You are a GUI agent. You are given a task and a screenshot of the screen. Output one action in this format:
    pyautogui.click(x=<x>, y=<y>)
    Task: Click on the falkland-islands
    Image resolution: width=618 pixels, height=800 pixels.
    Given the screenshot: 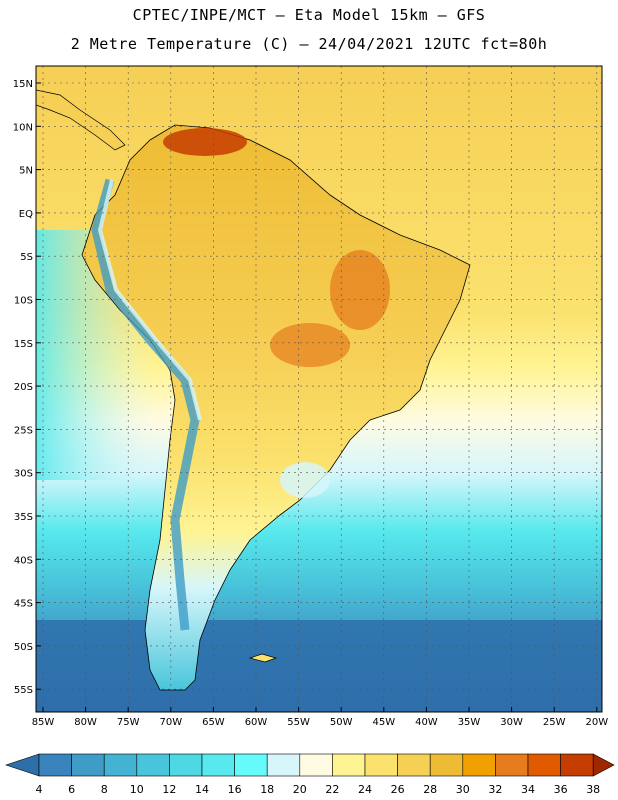 What is the action you would take?
    pyautogui.click(x=263, y=658)
    